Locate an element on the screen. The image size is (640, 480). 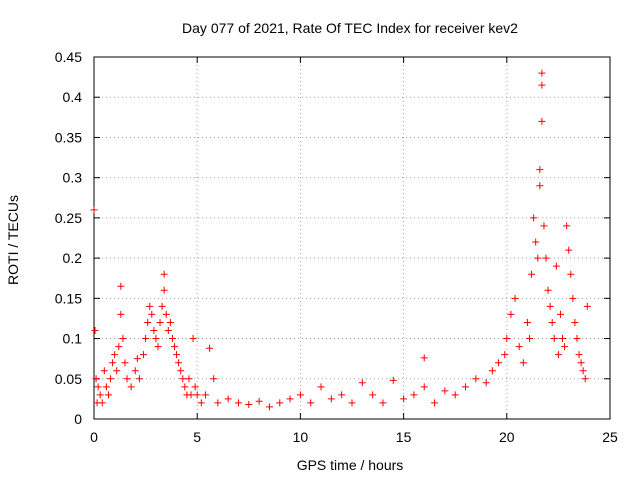
y-tick-label: 0.1 is located at coordinates (73, 339).